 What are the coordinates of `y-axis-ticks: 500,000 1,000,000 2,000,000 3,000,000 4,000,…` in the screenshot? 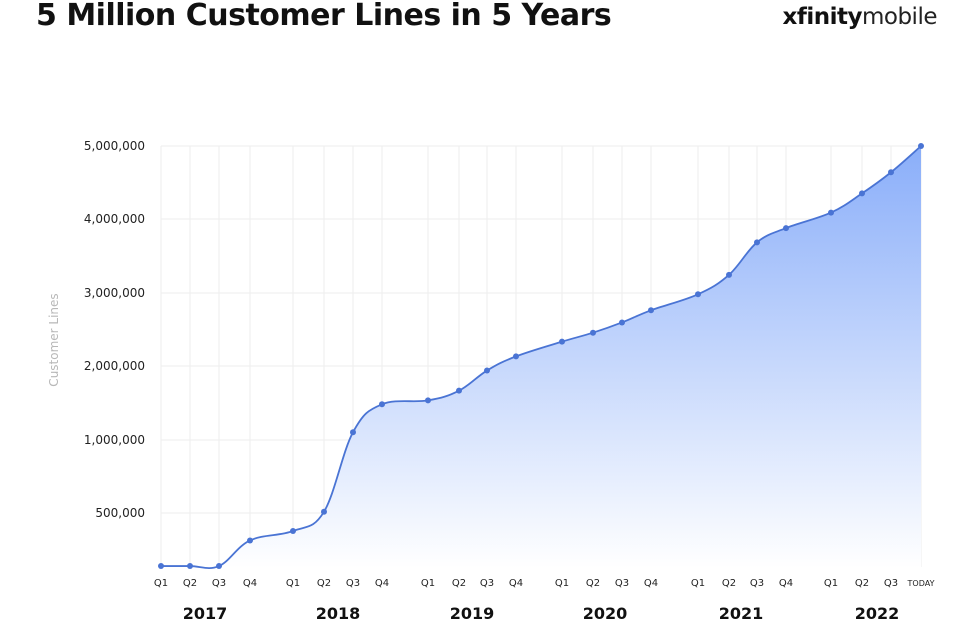 It's located at (114, 329).